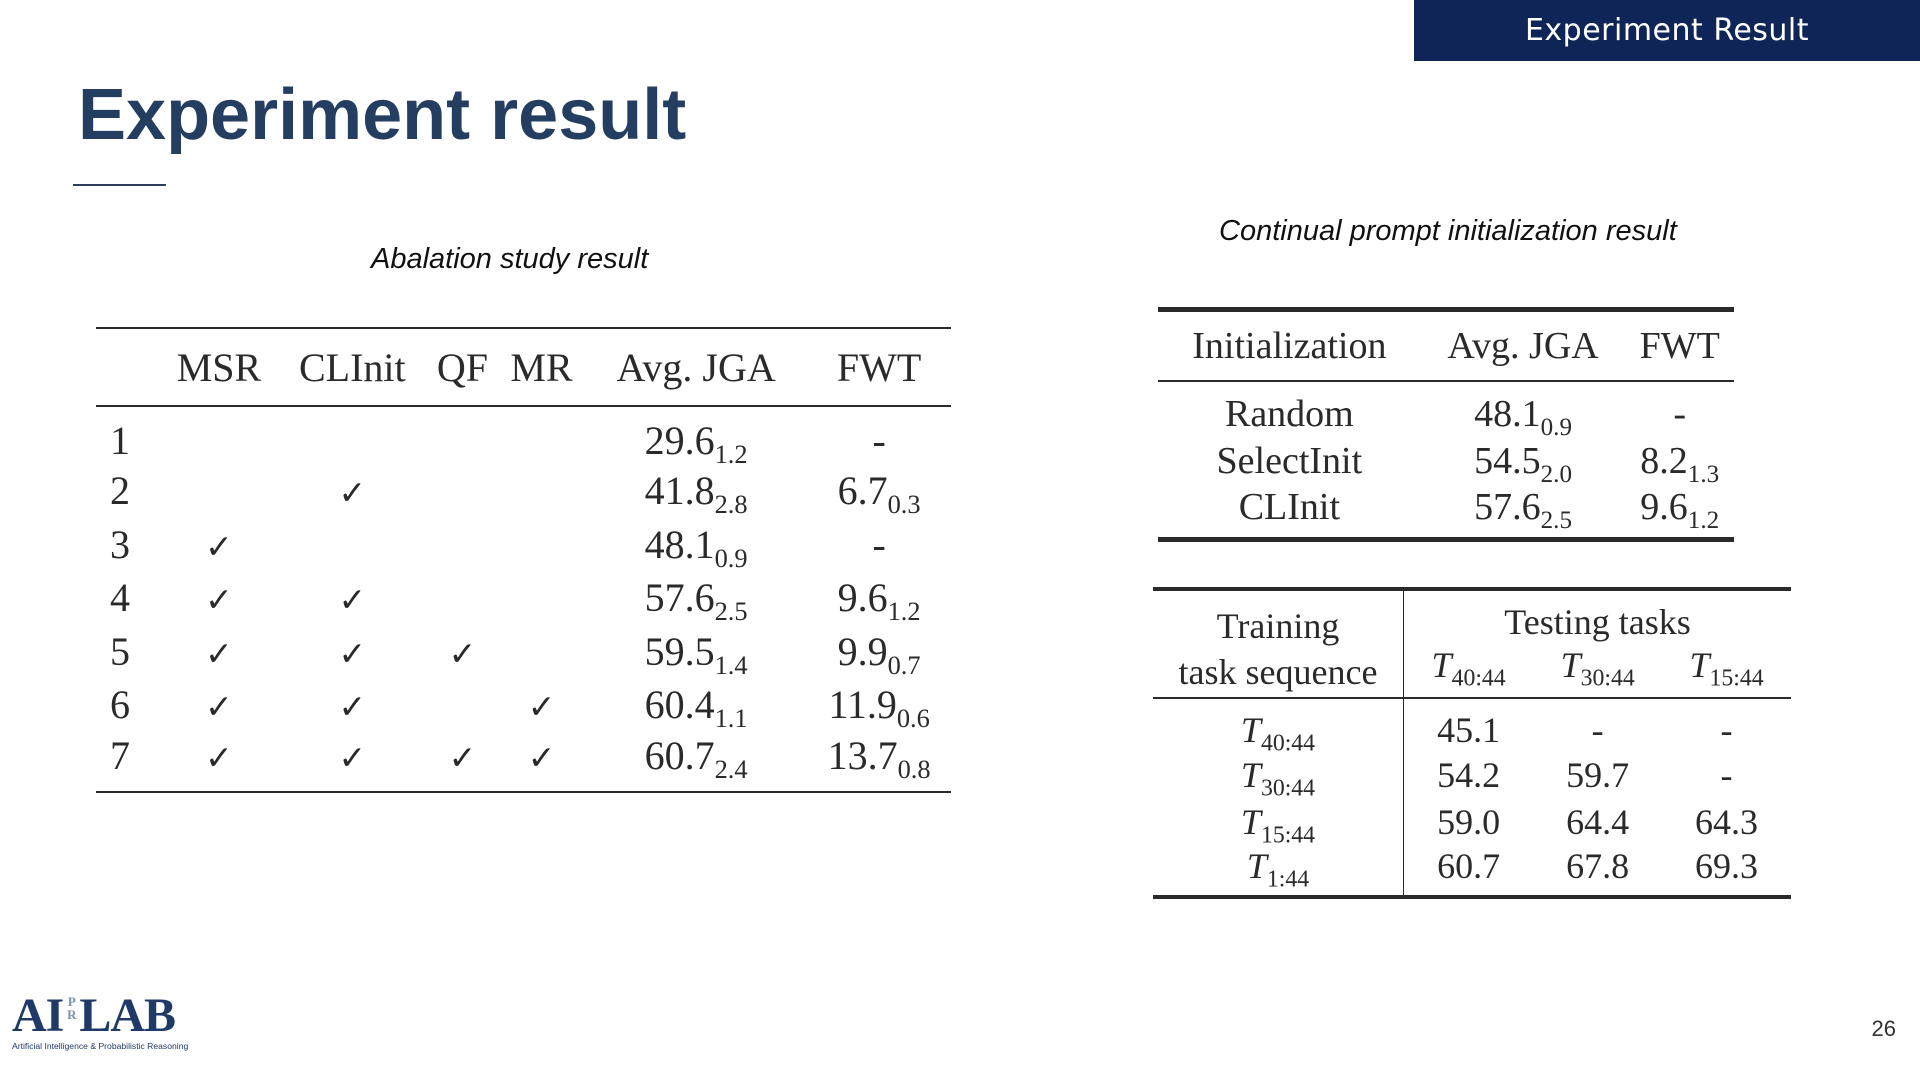 This screenshot has width=1920, height=1080. I want to click on ablation-fwt-cell: 9.61.2, so click(879, 597).